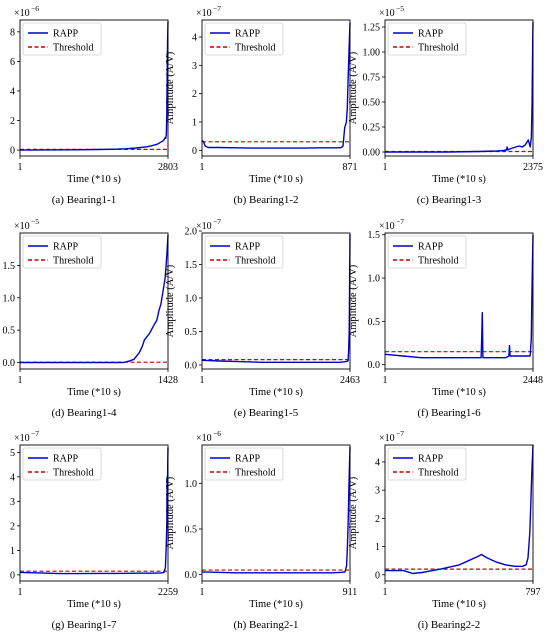 This screenshot has width=550, height=633. What do you see at coordinates (353, 87) in the screenshot?
I see `y-axis-label: Amplitude (A/V)` at bounding box center [353, 87].